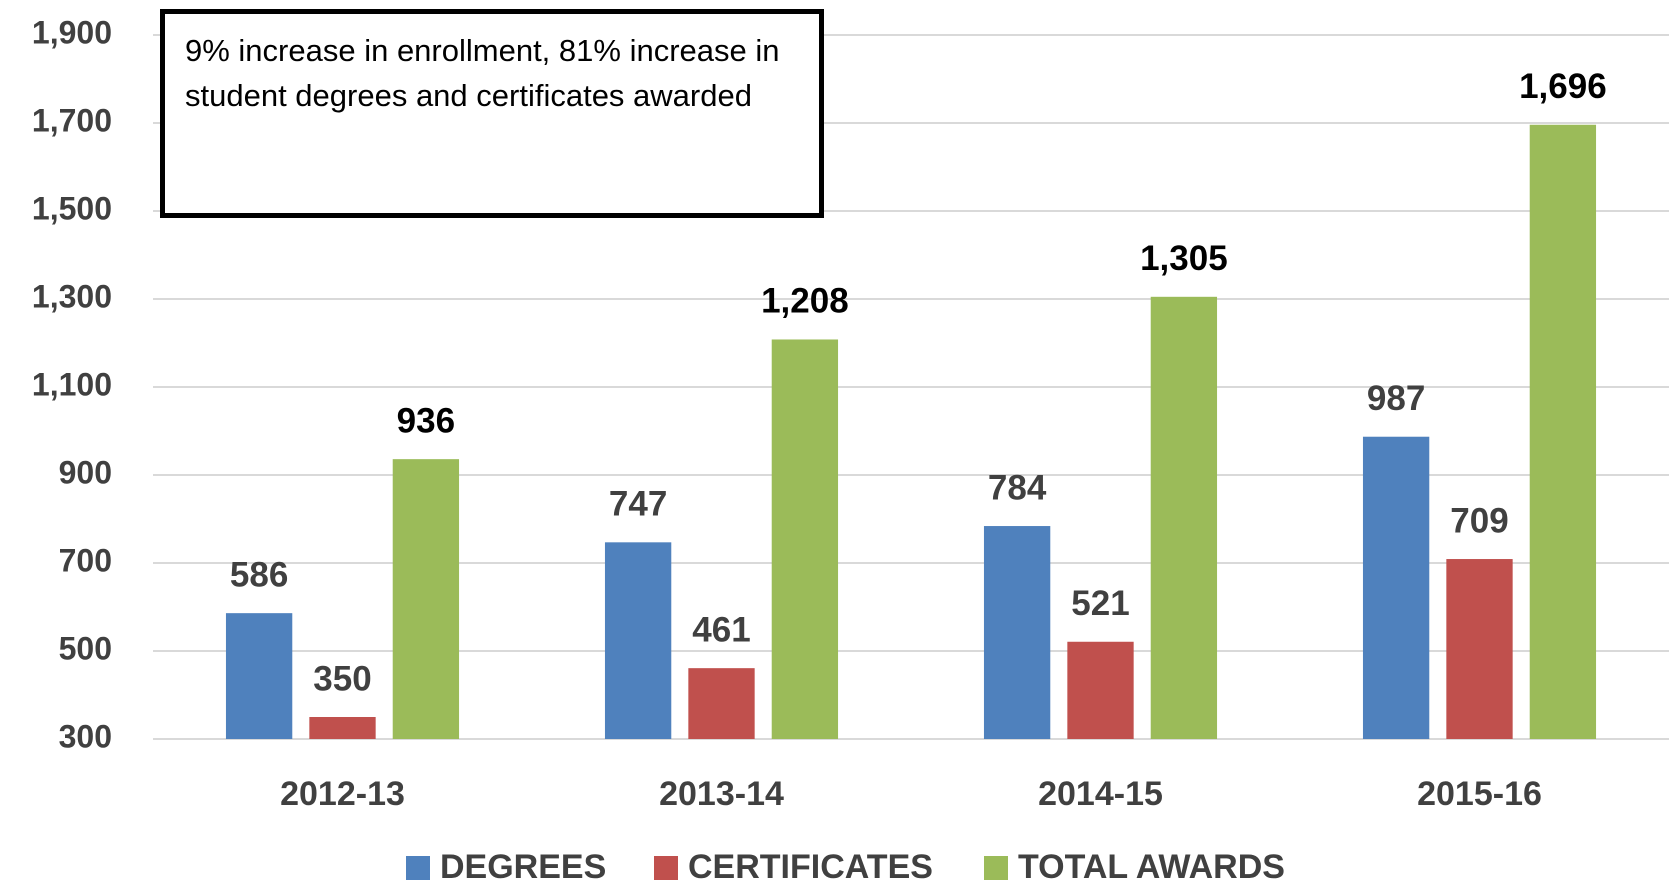  Describe the element at coordinates (72, 384) in the screenshot. I see `y-tick-label: 1,100` at that location.